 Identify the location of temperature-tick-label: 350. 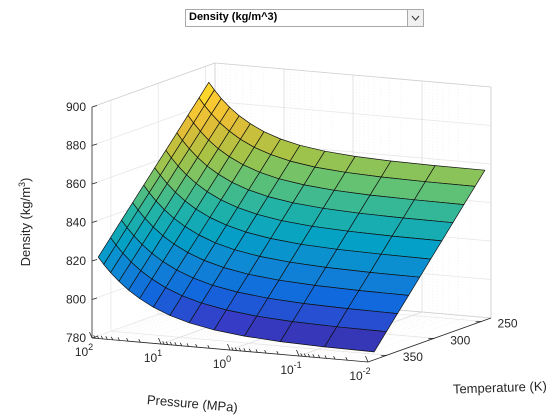
(413, 357).